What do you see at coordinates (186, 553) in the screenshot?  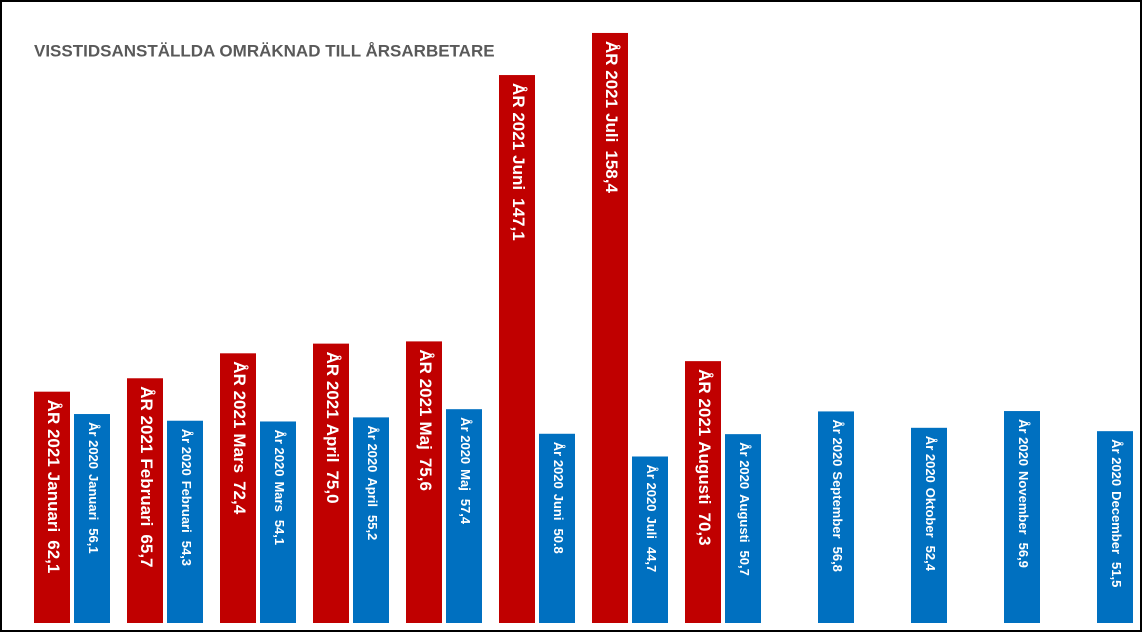 I see `label-value: 54,3` at bounding box center [186, 553].